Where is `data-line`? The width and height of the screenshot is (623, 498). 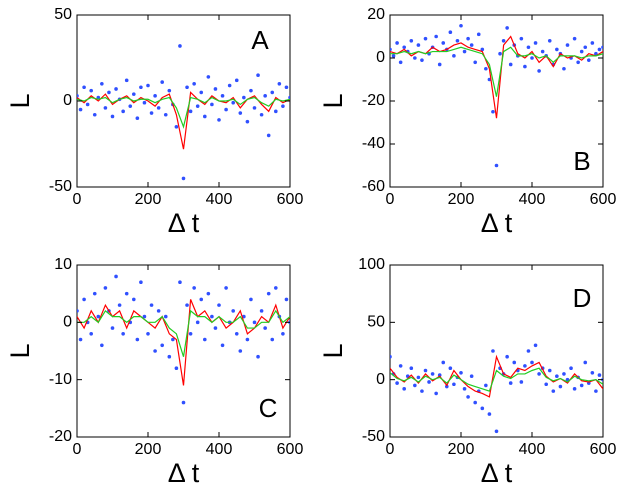
data-line is located at coordinates (496, 376).